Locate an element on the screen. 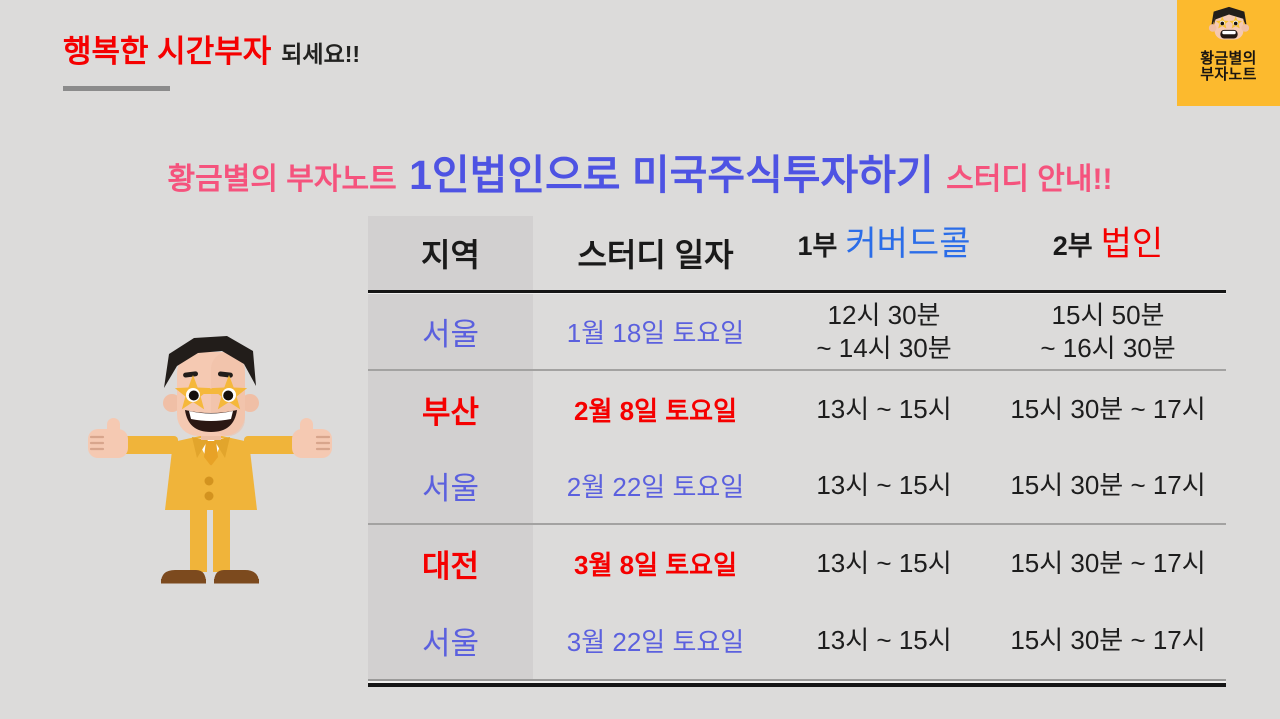 The width and height of the screenshot is (1280, 719). date-cell: 3월 22일 토요일 is located at coordinates (655, 640).